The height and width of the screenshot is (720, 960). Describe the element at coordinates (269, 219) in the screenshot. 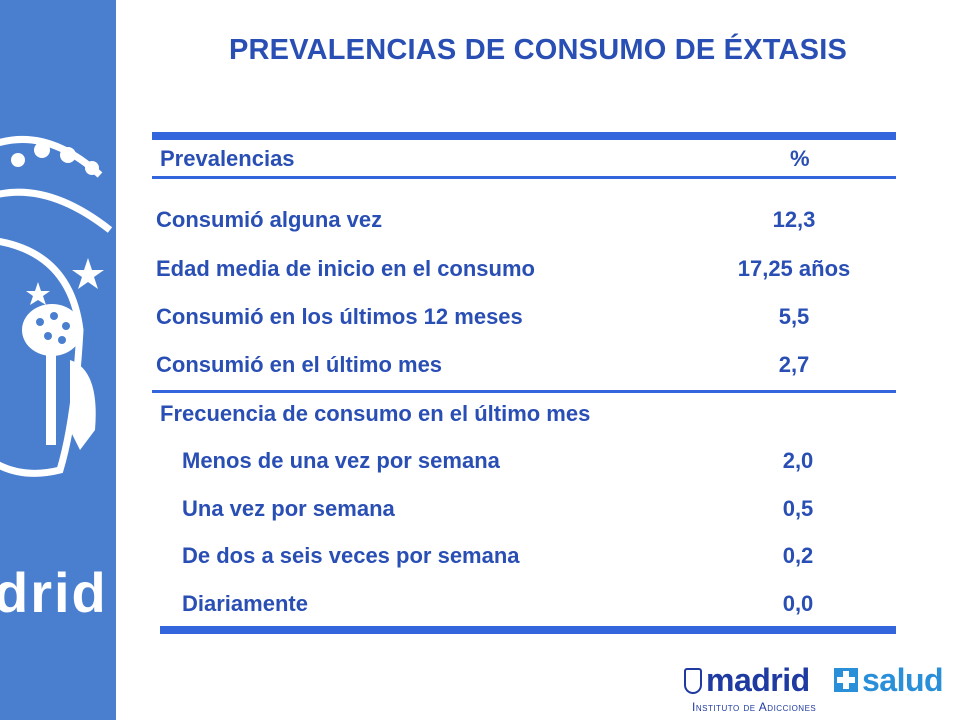

I see `row-label: Consumió alguna vez` at that location.